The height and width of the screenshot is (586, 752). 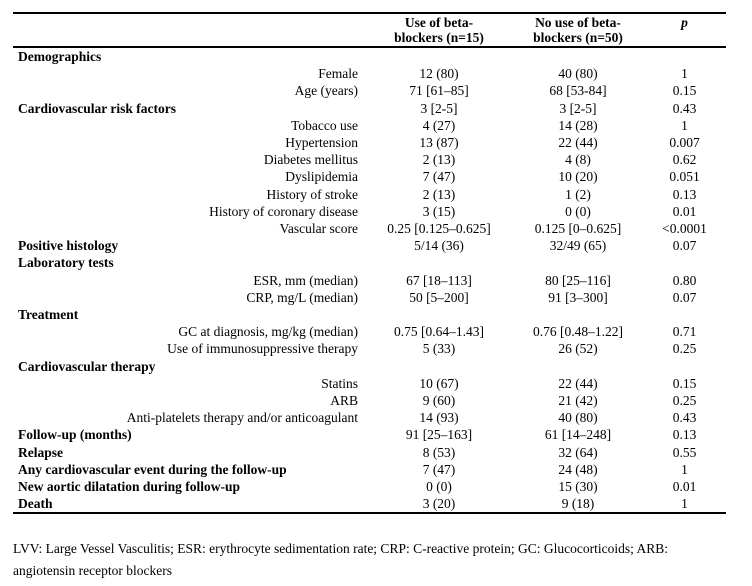 I want to click on cell-no-beta: 91 [3–300], so click(x=578, y=297).